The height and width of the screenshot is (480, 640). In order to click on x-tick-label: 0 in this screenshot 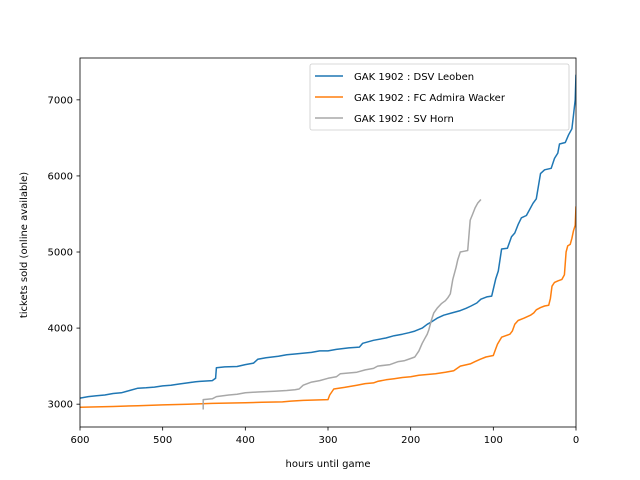, I will do `click(576, 440)`.